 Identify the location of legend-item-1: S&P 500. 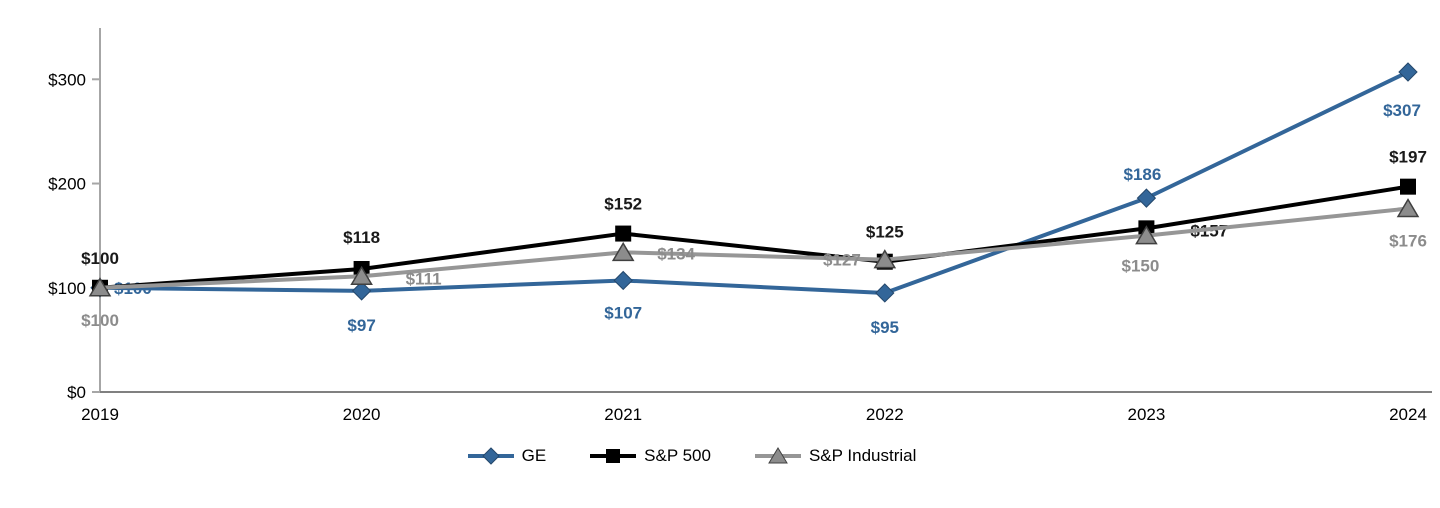
(650, 456).